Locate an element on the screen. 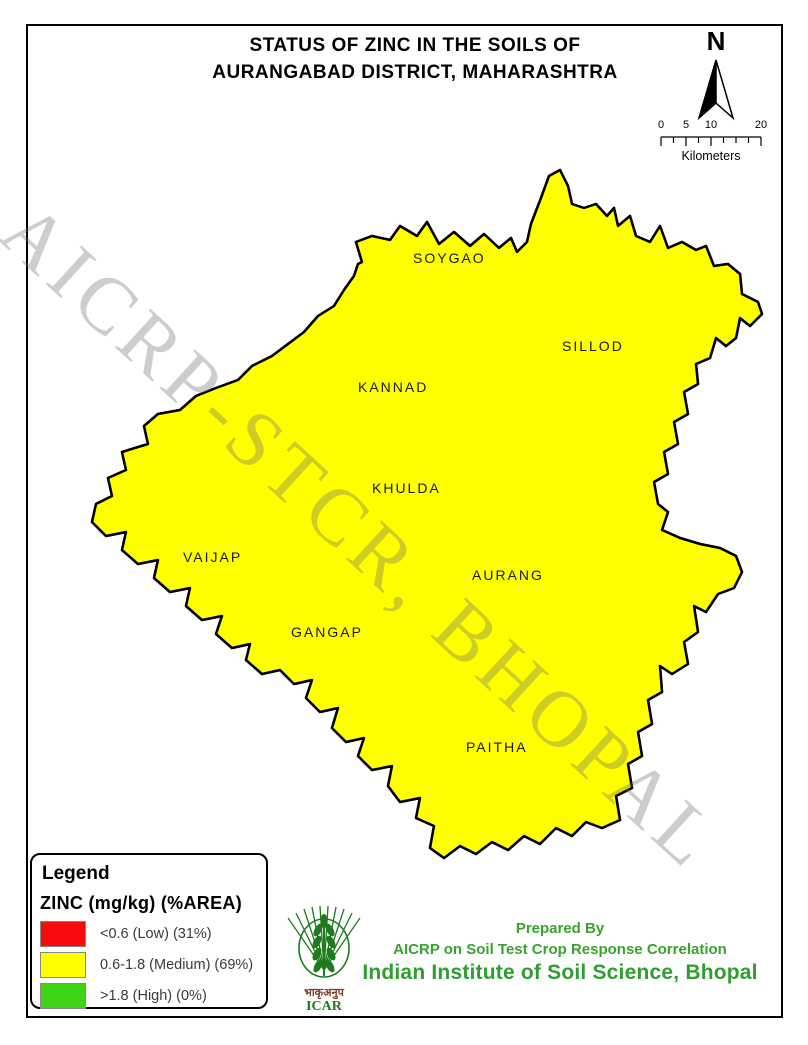  legend-subheading: ZINC (mg/kg) (%AREA) is located at coordinates (141, 903).